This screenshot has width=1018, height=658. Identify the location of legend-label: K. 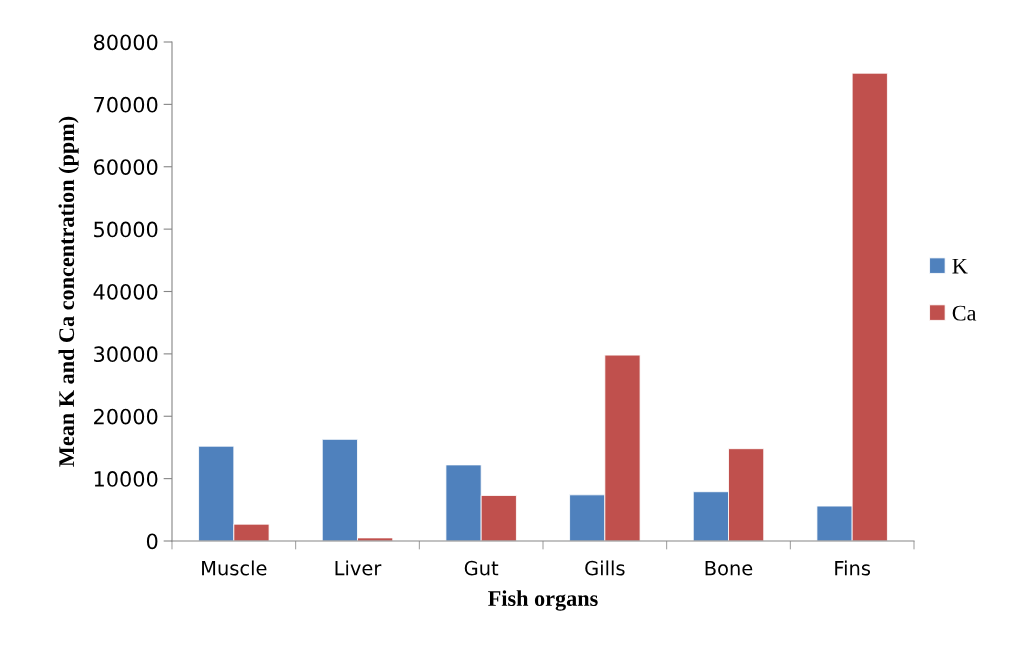
(960, 266).